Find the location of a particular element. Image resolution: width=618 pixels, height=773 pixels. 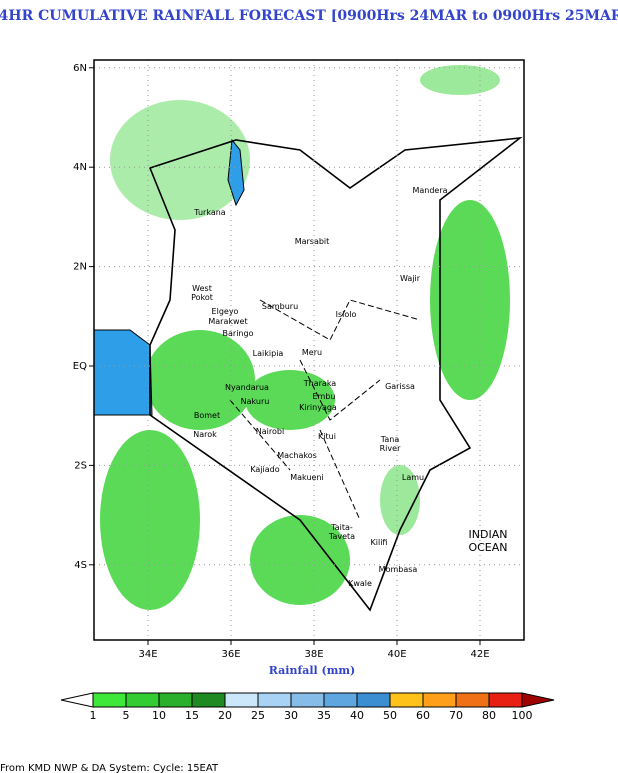

place-label: Samburu is located at coordinates (280, 306).